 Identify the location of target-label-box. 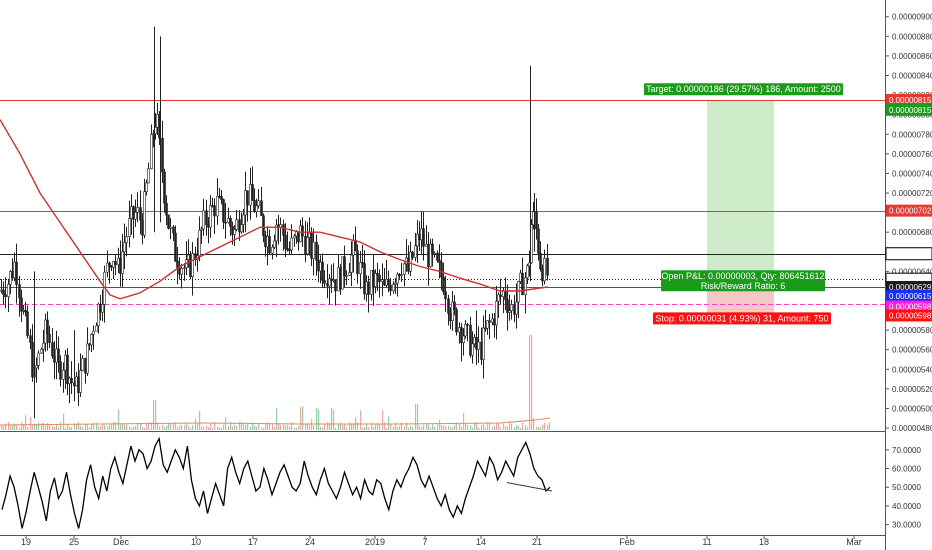
(743, 89).